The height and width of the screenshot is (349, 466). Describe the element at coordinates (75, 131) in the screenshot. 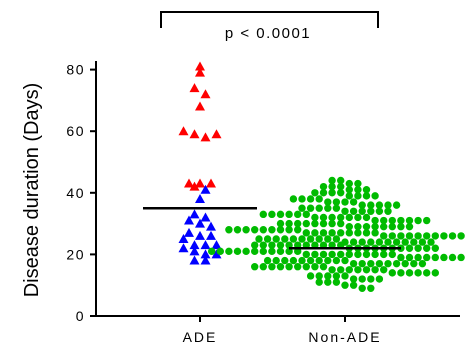

I see `y-tick-label: 60` at that location.